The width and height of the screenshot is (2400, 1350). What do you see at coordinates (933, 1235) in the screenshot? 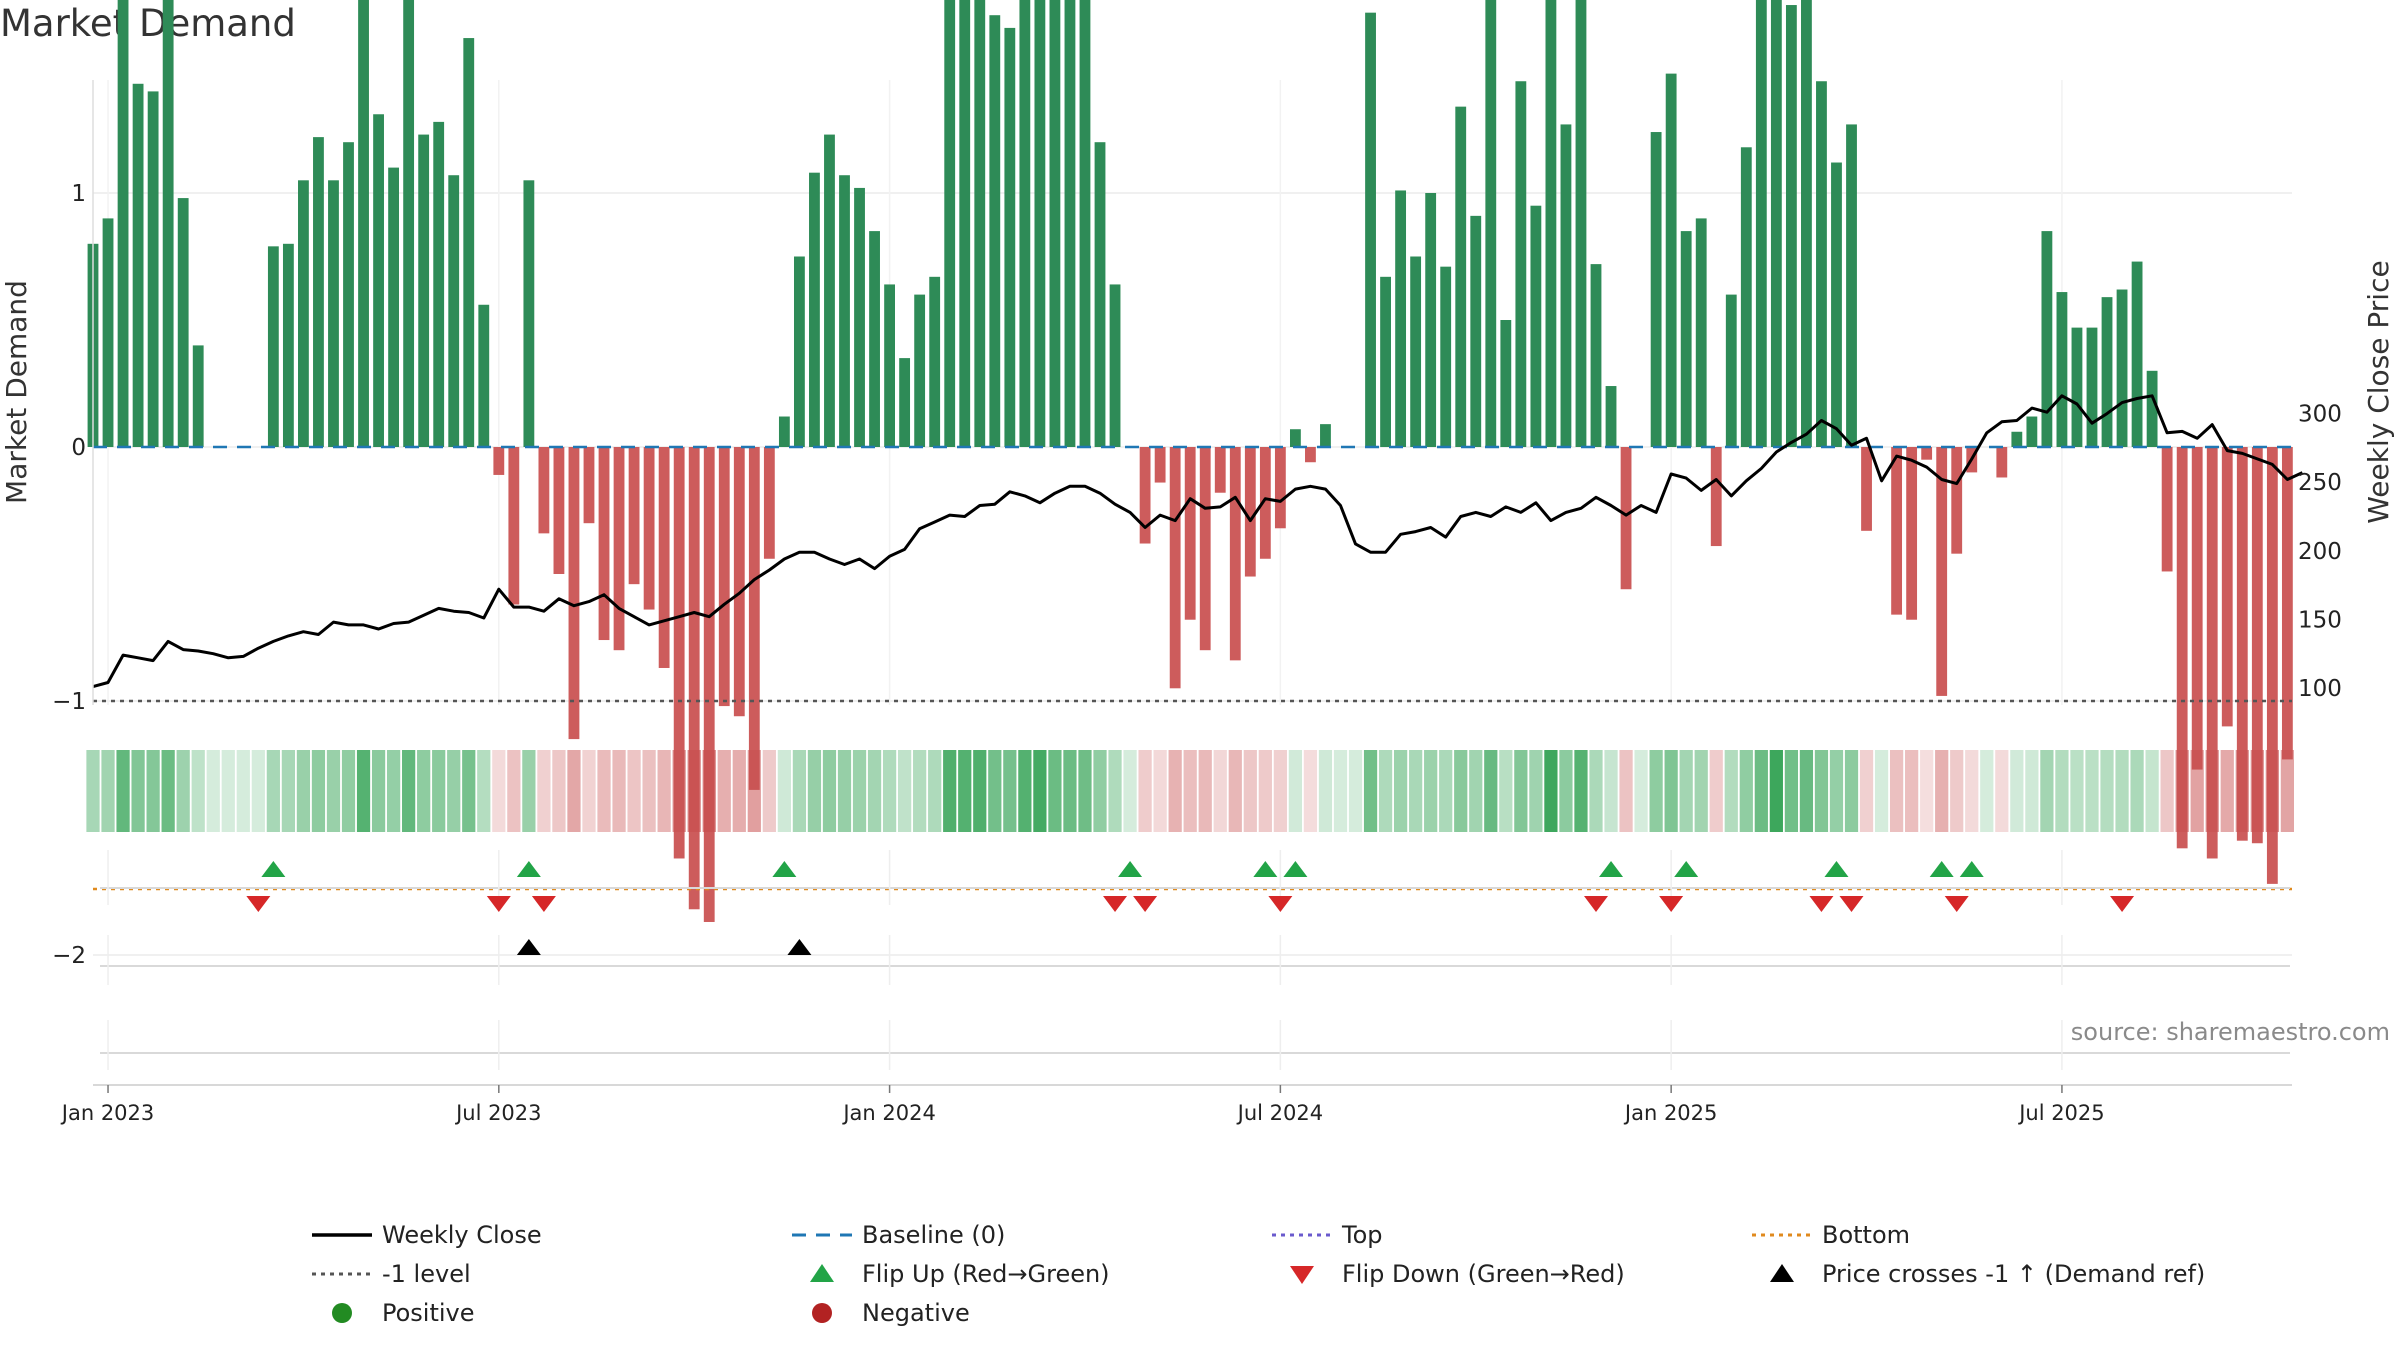
I see `legend-label: Baseline (0)` at bounding box center [933, 1235].